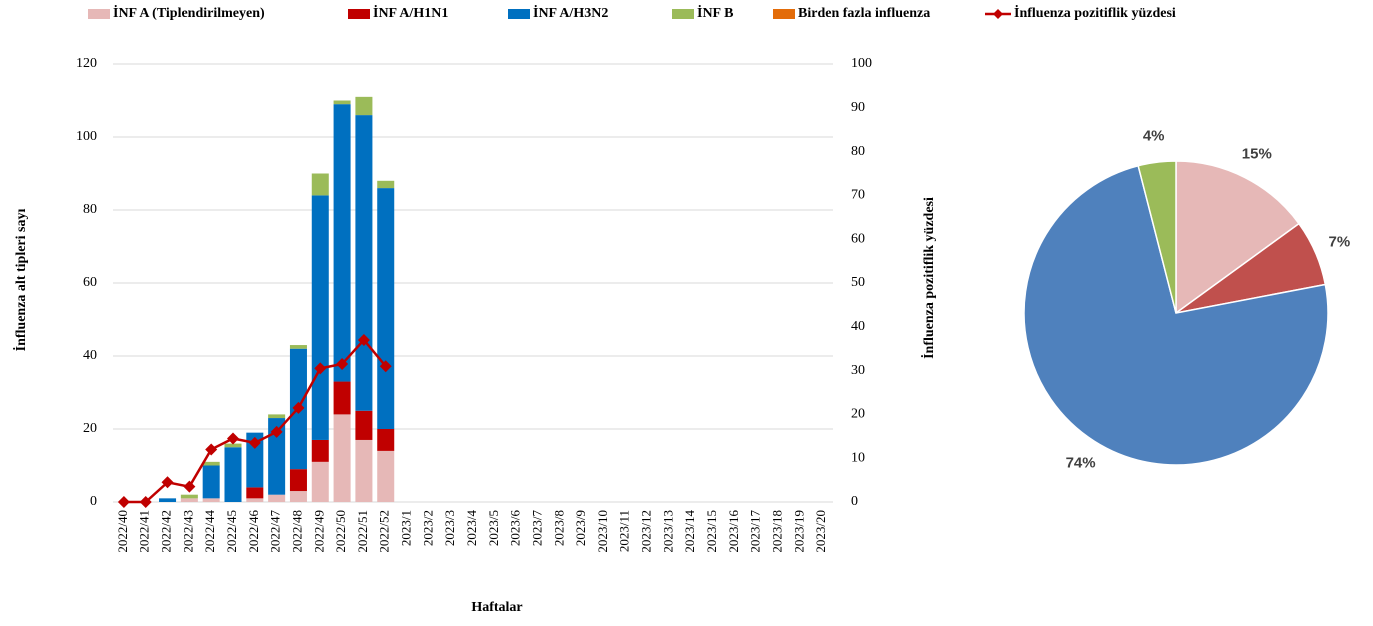 The image size is (1373, 626). Describe the element at coordinates (471, 528) in the screenshot. I see `x-tick-label: 2023/4` at that location.